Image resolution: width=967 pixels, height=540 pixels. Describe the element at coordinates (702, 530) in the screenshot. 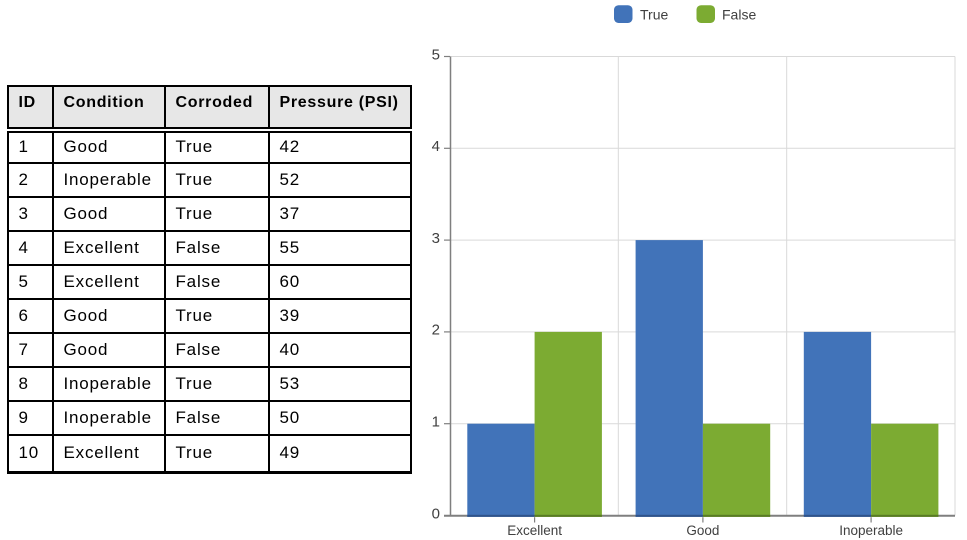

I see `svg-text: Good` at that location.